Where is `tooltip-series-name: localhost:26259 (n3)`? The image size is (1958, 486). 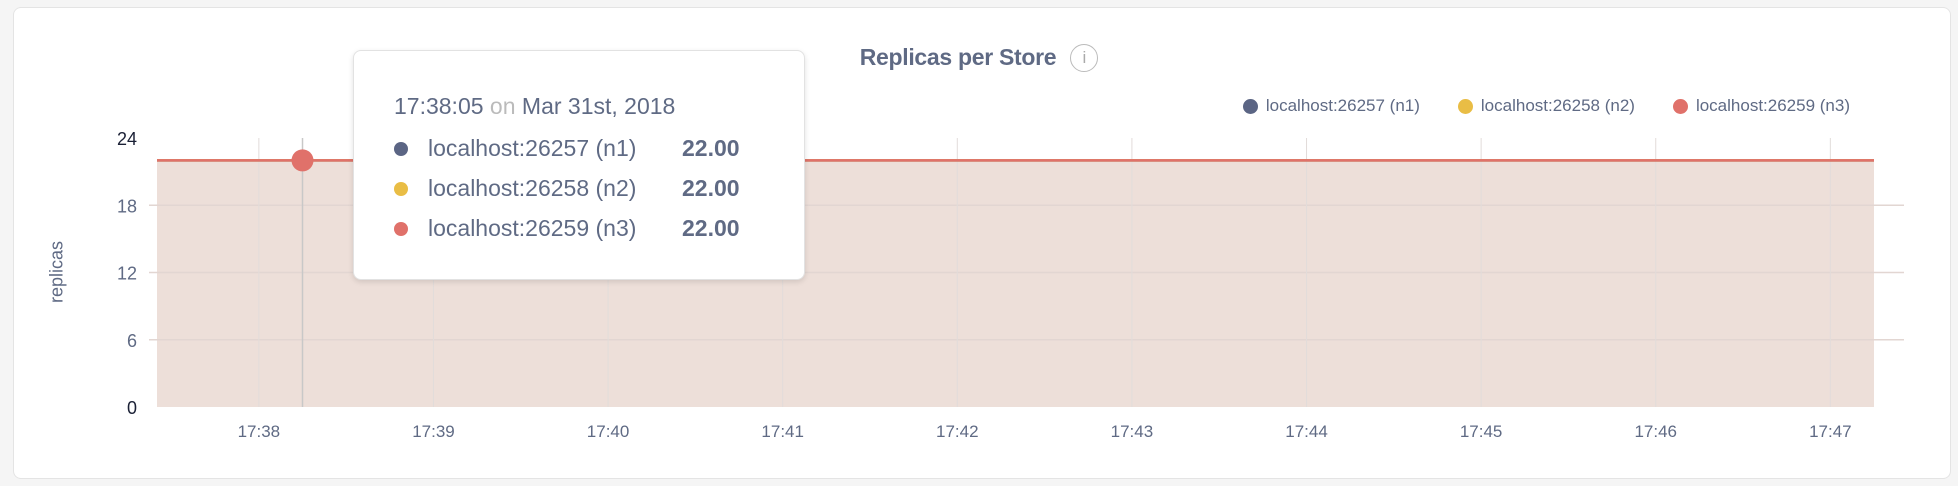
tooltip-series-name: localhost:26259 (n3) is located at coordinates (532, 228).